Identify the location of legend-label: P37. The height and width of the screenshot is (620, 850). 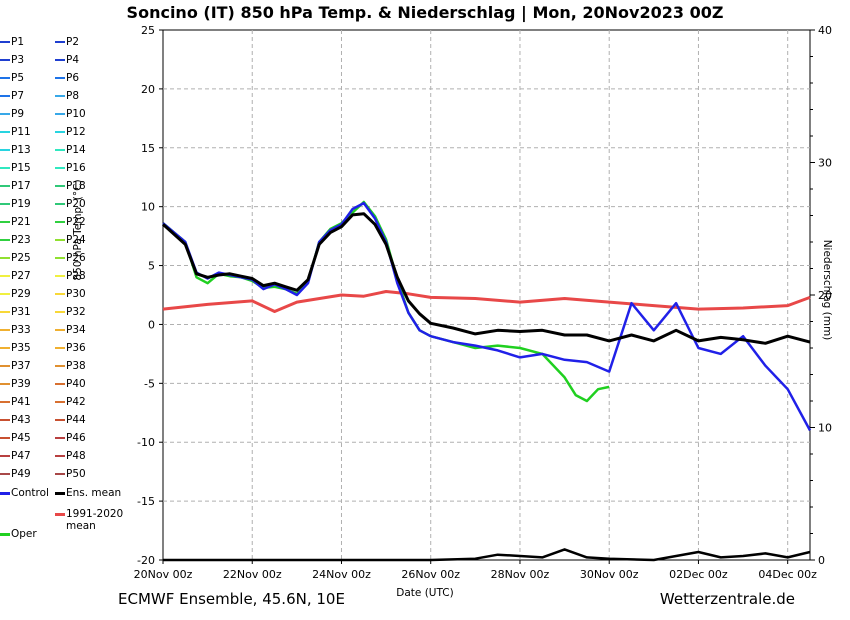
(21, 366).